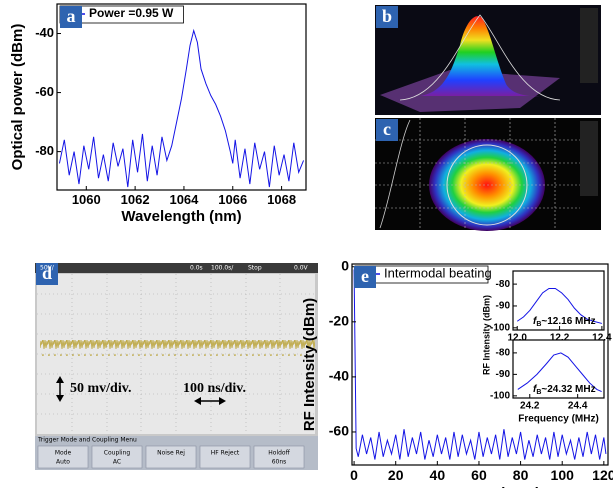 The height and width of the screenshot is (488, 613). What do you see at coordinates (560, 338) in the screenshot?
I see `x-tick-label: 12.2` at bounding box center [560, 338].